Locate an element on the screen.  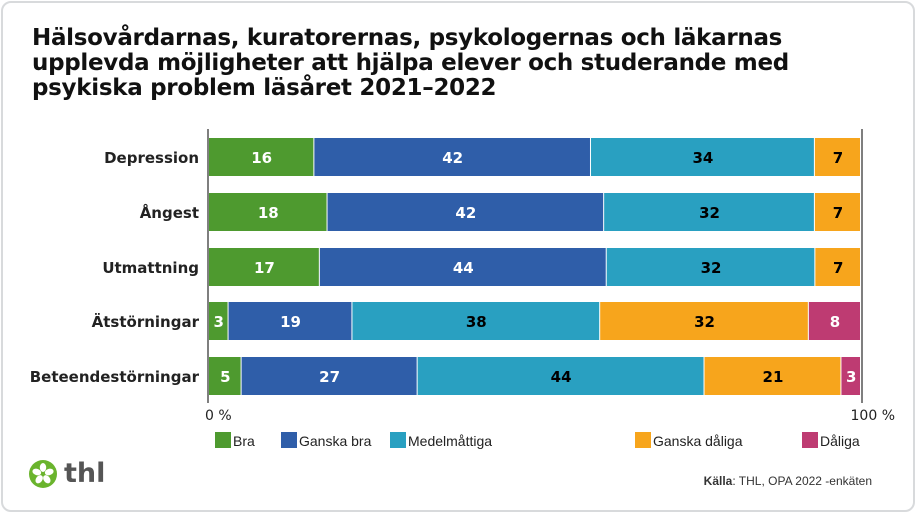
category-label: Ångest is located at coordinates (169, 212).